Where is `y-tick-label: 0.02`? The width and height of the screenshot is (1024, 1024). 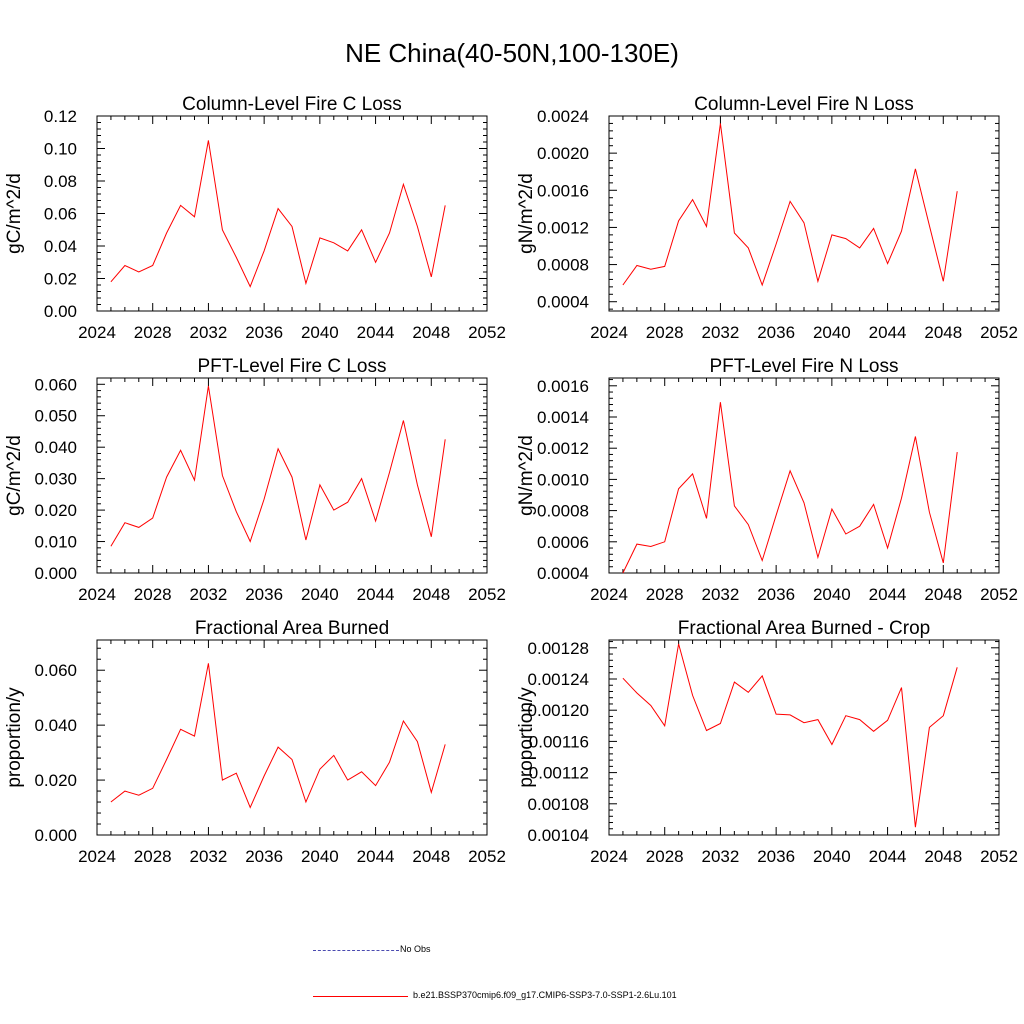 y-tick-label: 0.02 is located at coordinates (60, 279).